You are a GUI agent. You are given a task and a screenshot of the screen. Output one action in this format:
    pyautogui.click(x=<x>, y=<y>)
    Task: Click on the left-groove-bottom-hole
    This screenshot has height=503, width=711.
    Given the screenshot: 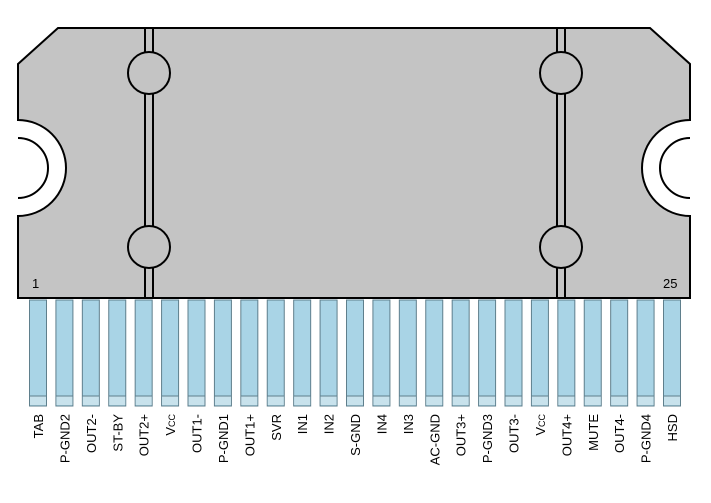 What is the action you would take?
    pyautogui.click(x=149, y=247)
    